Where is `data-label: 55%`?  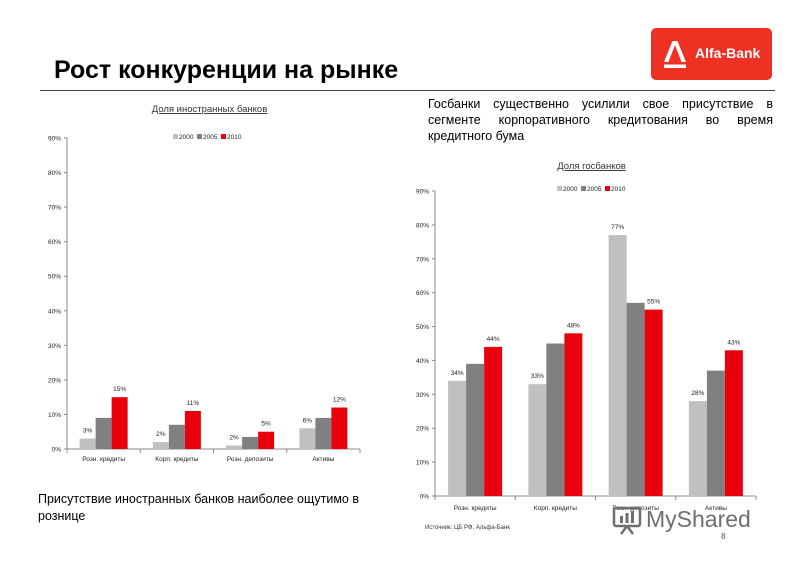
data-label: 55% is located at coordinates (653, 302).